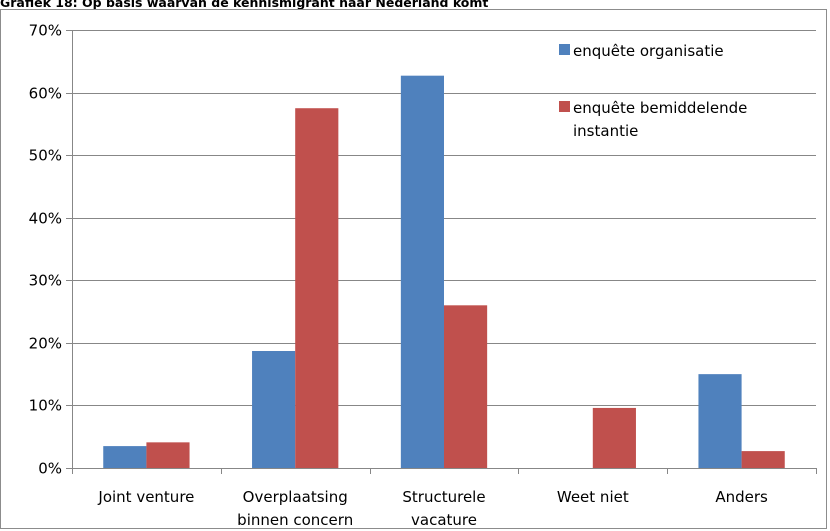  What do you see at coordinates (45, 406) in the screenshot?
I see `y-tick-label: 10%` at bounding box center [45, 406].